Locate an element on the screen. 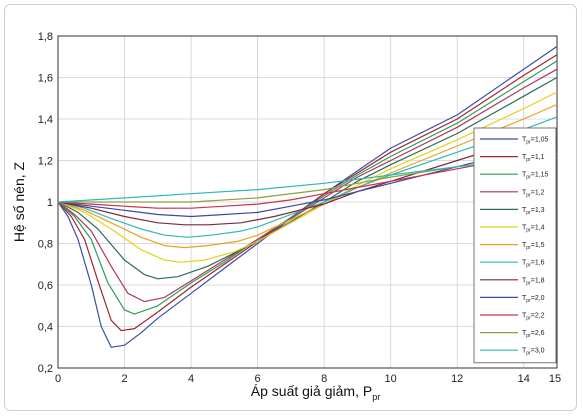 The image size is (583, 417). y-tick-label: 1,8 is located at coordinates (45, 37).